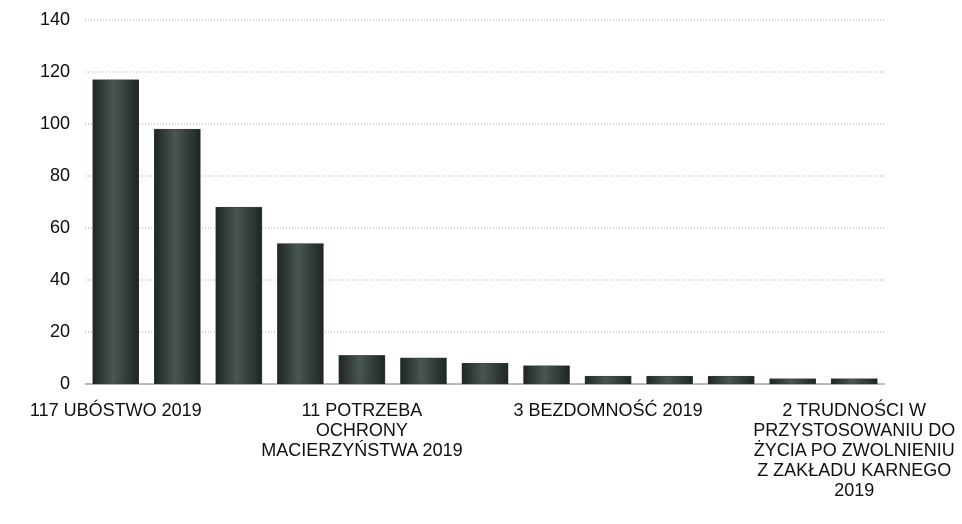 The width and height of the screenshot is (962, 524). I want to click on y-tick-label: 120, so click(55, 71).